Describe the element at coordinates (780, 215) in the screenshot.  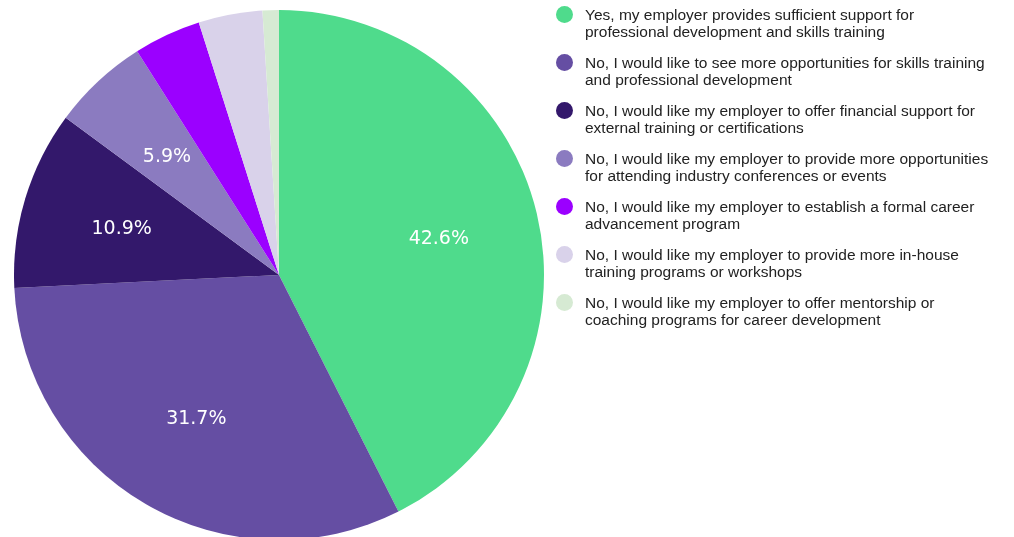
I see `legend-label: No, I would like my employer to establish a formal career advancement program` at that location.